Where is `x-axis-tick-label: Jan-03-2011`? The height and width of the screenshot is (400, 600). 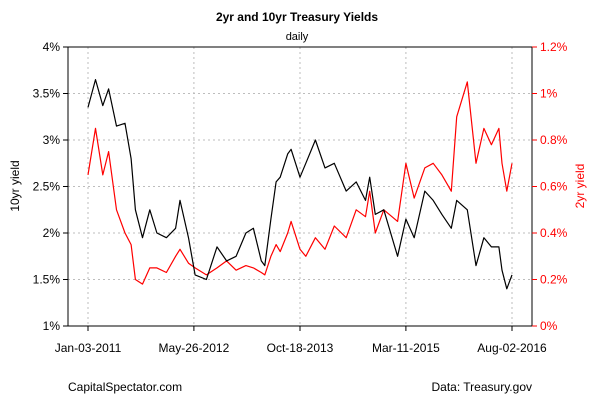
x-axis-tick-label: Jan-03-2011 is located at coordinates (88, 348).